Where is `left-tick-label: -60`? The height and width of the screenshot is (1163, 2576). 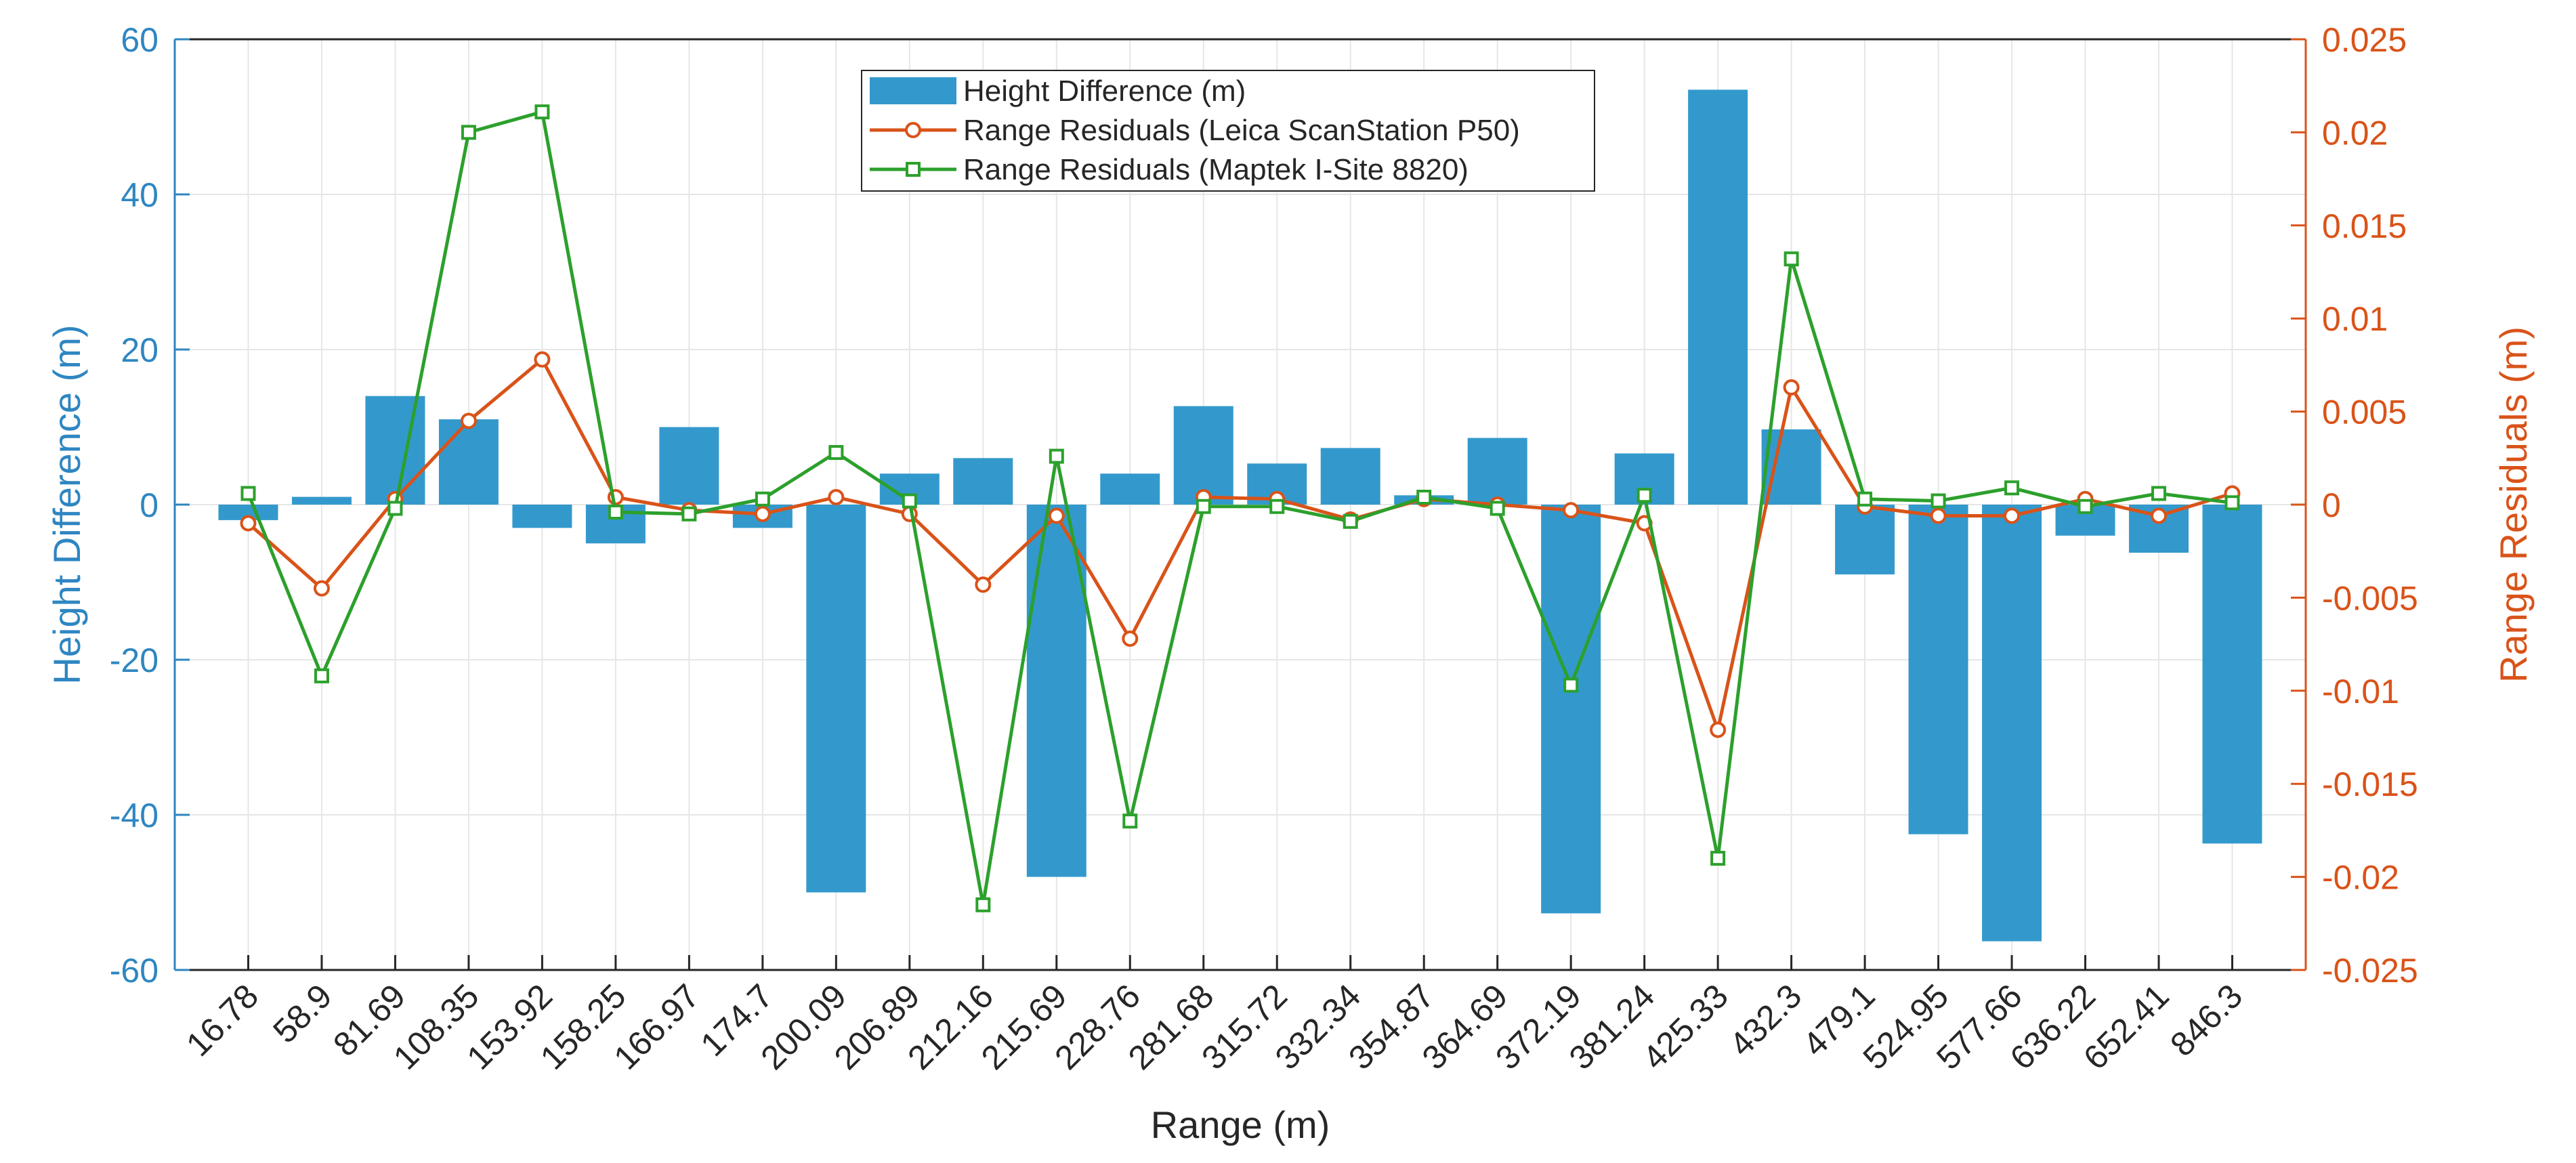
left-tick-label: -60 is located at coordinates (135, 971).